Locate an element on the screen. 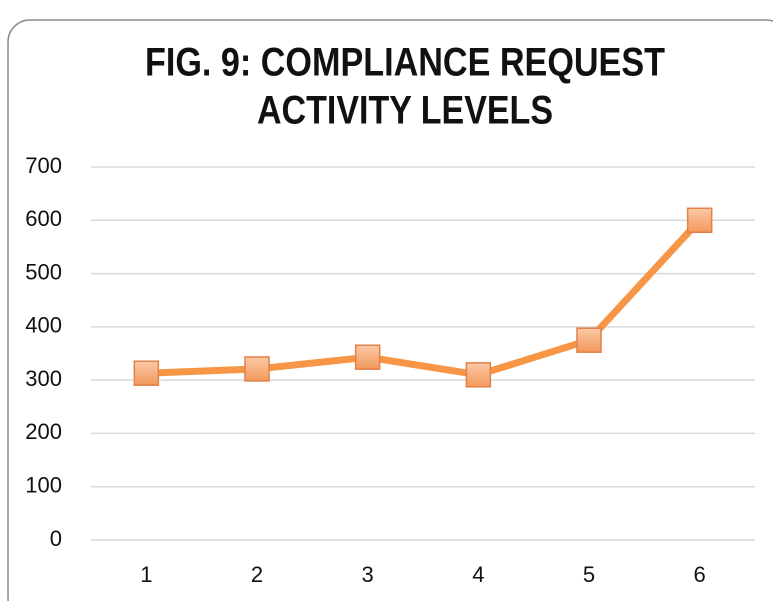 The width and height of the screenshot is (773, 601). y-tick-label: 700 is located at coordinates (43, 165).